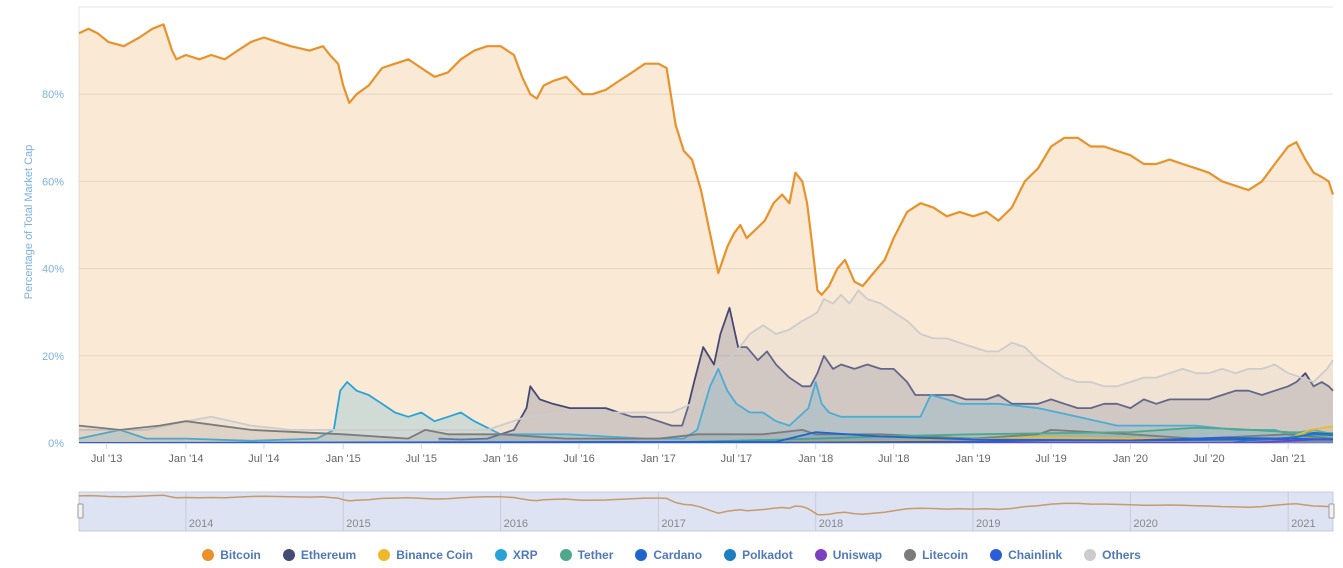  I want to click on x-tick-label: Jan '20, so click(1130, 459).